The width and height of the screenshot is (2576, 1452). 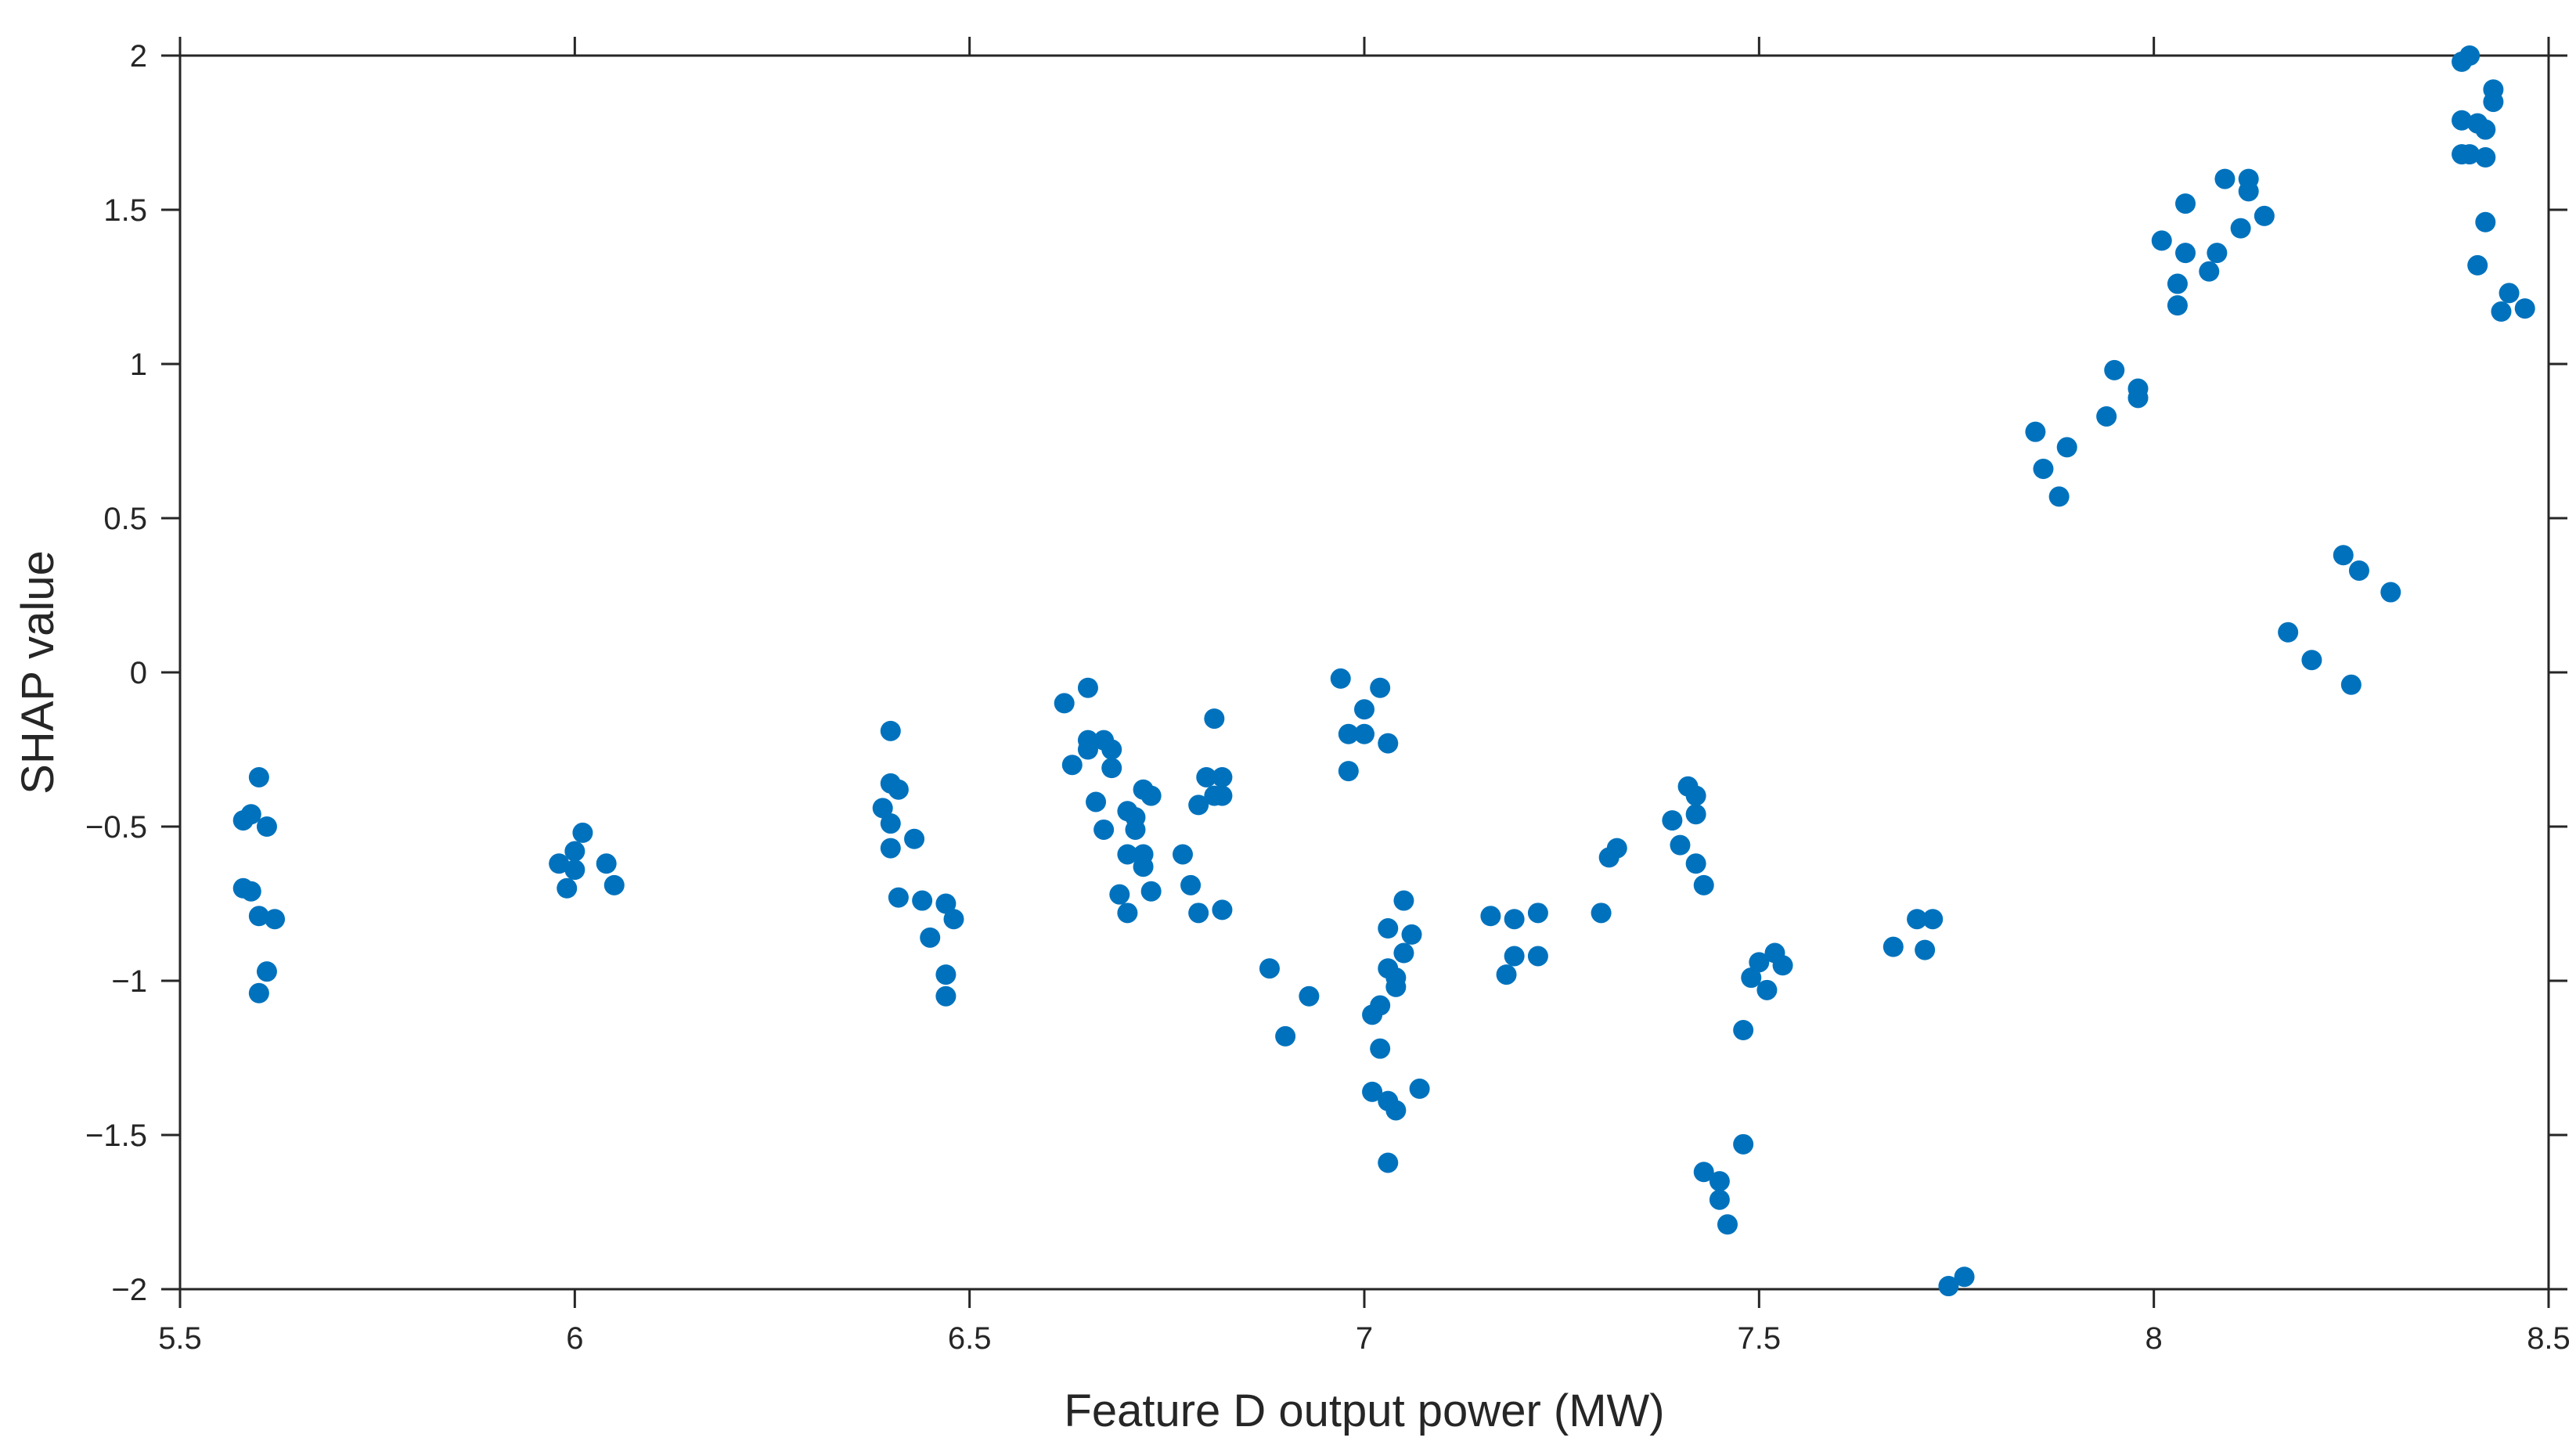 What do you see at coordinates (138, 57) in the screenshot?
I see `y-tick-label: 2` at bounding box center [138, 57].